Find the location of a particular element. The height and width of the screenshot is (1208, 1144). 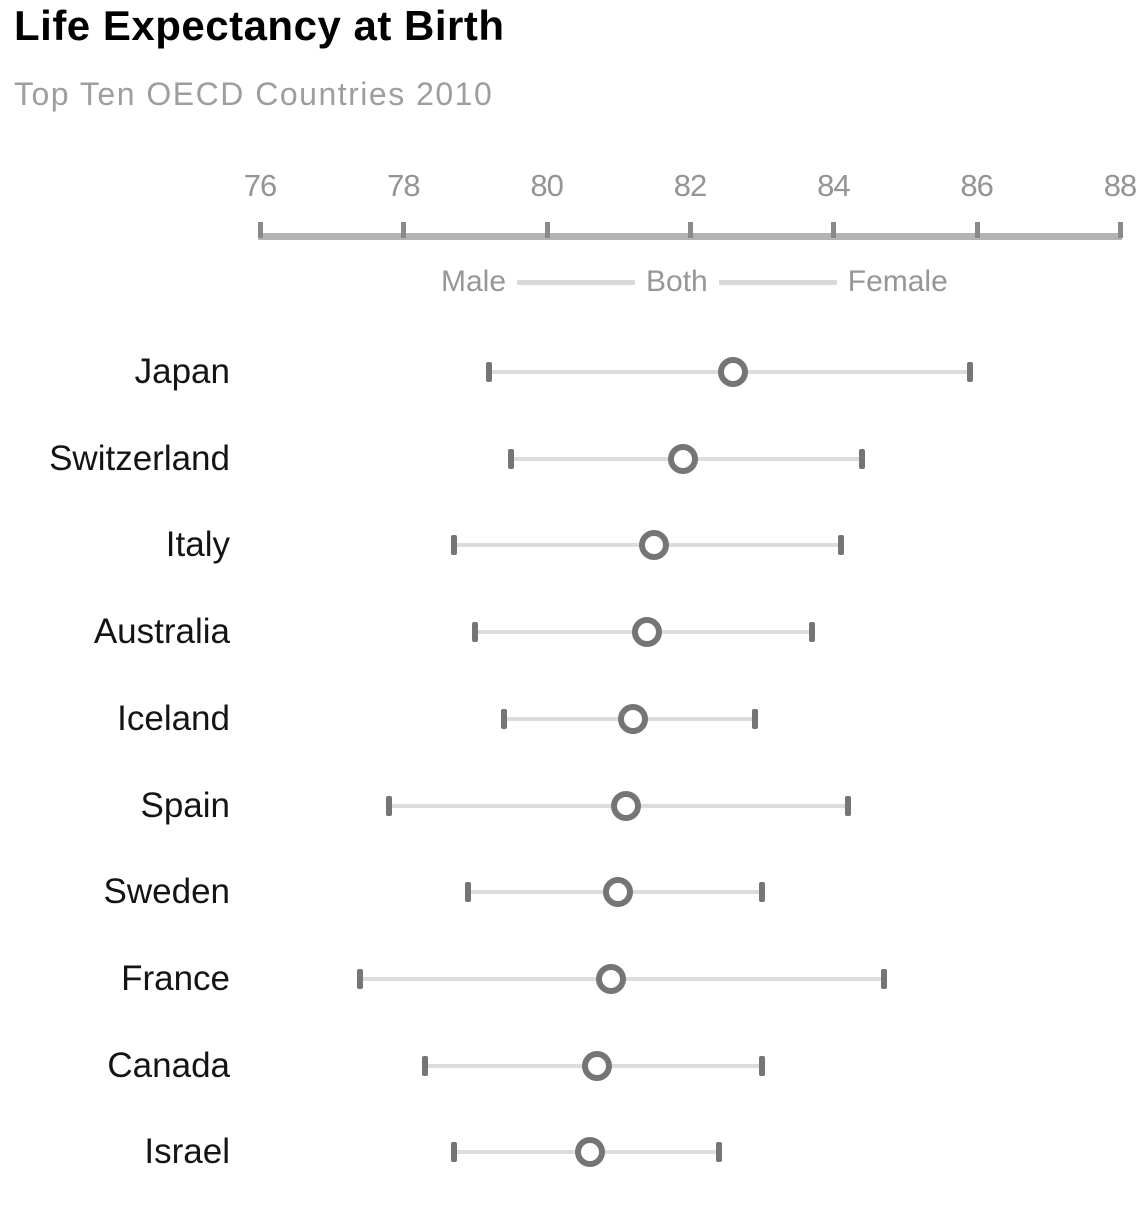

country-label-spain: Spain is located at coordinates (185, 805).